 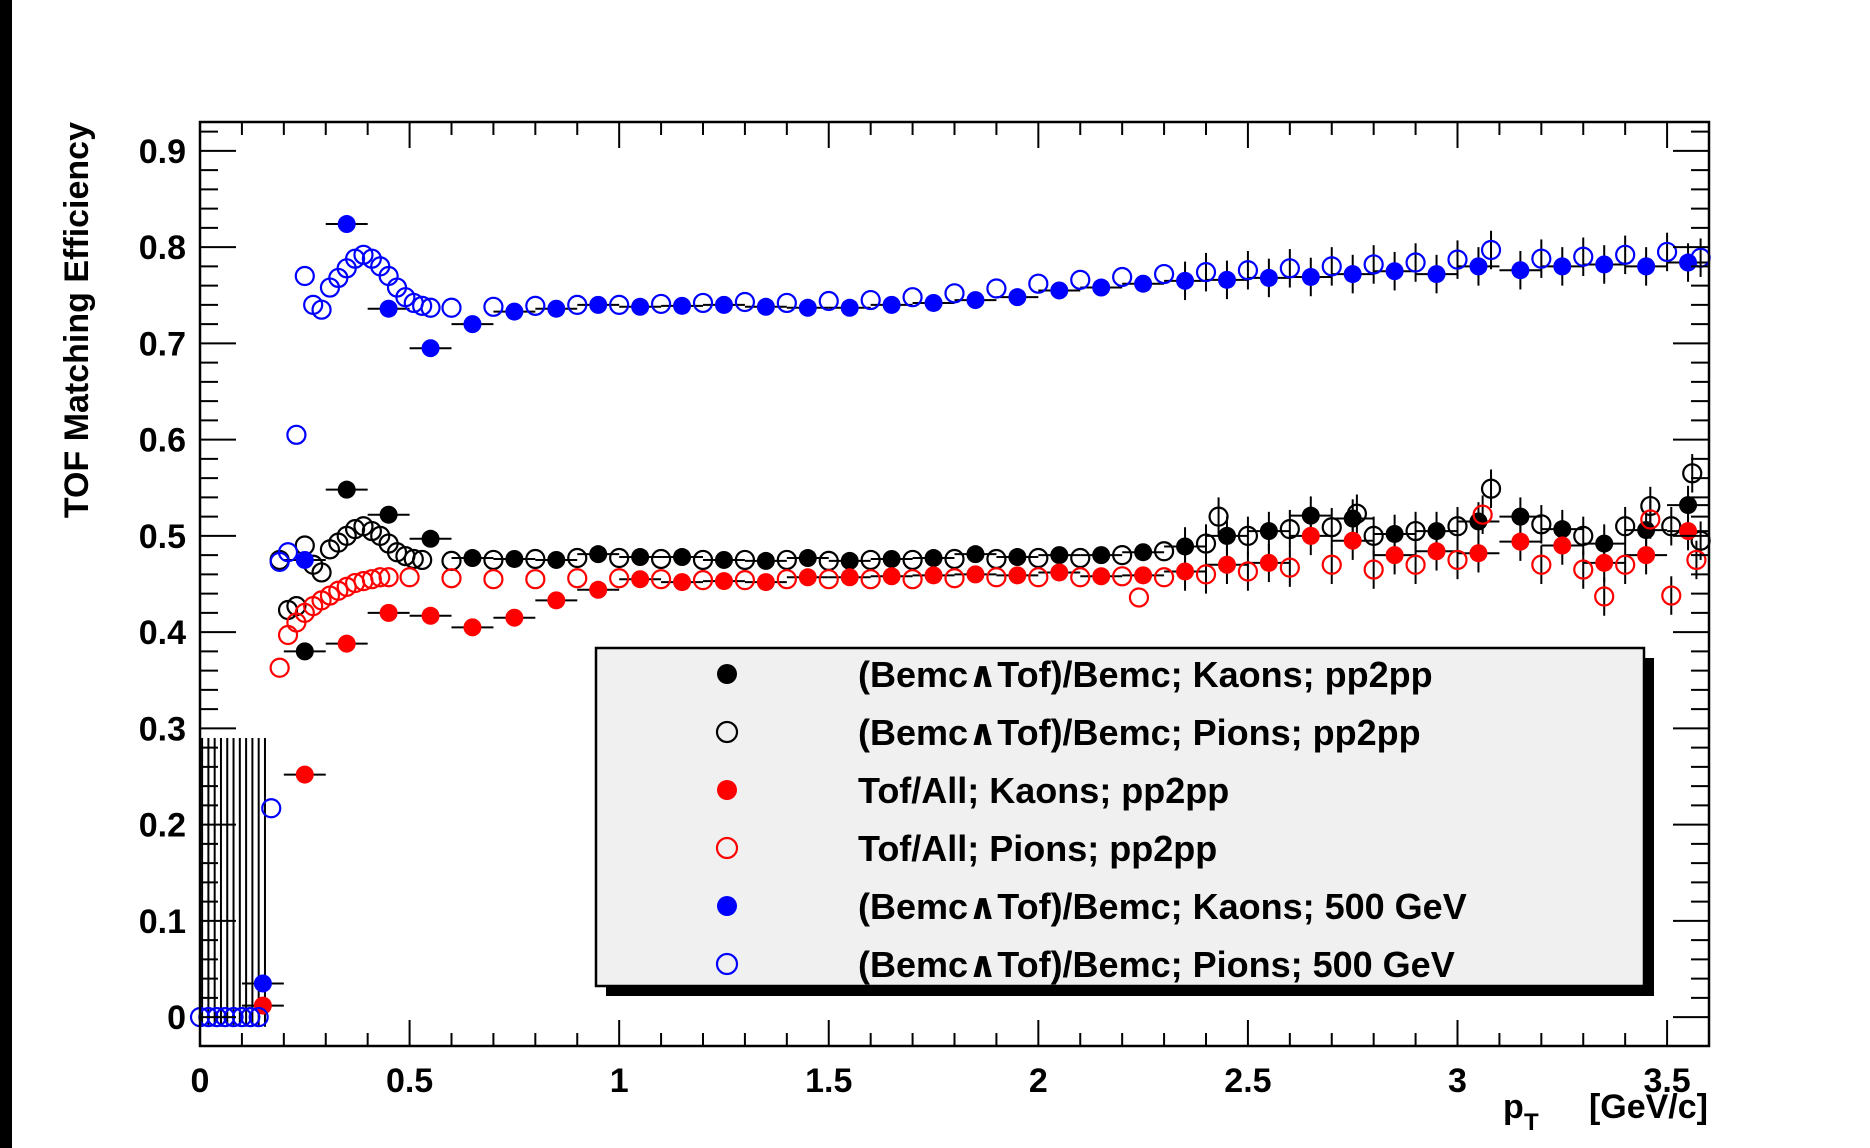 I want to click on x-axis-title-unit: [GeV/c], so click(x=1648, y=1107).